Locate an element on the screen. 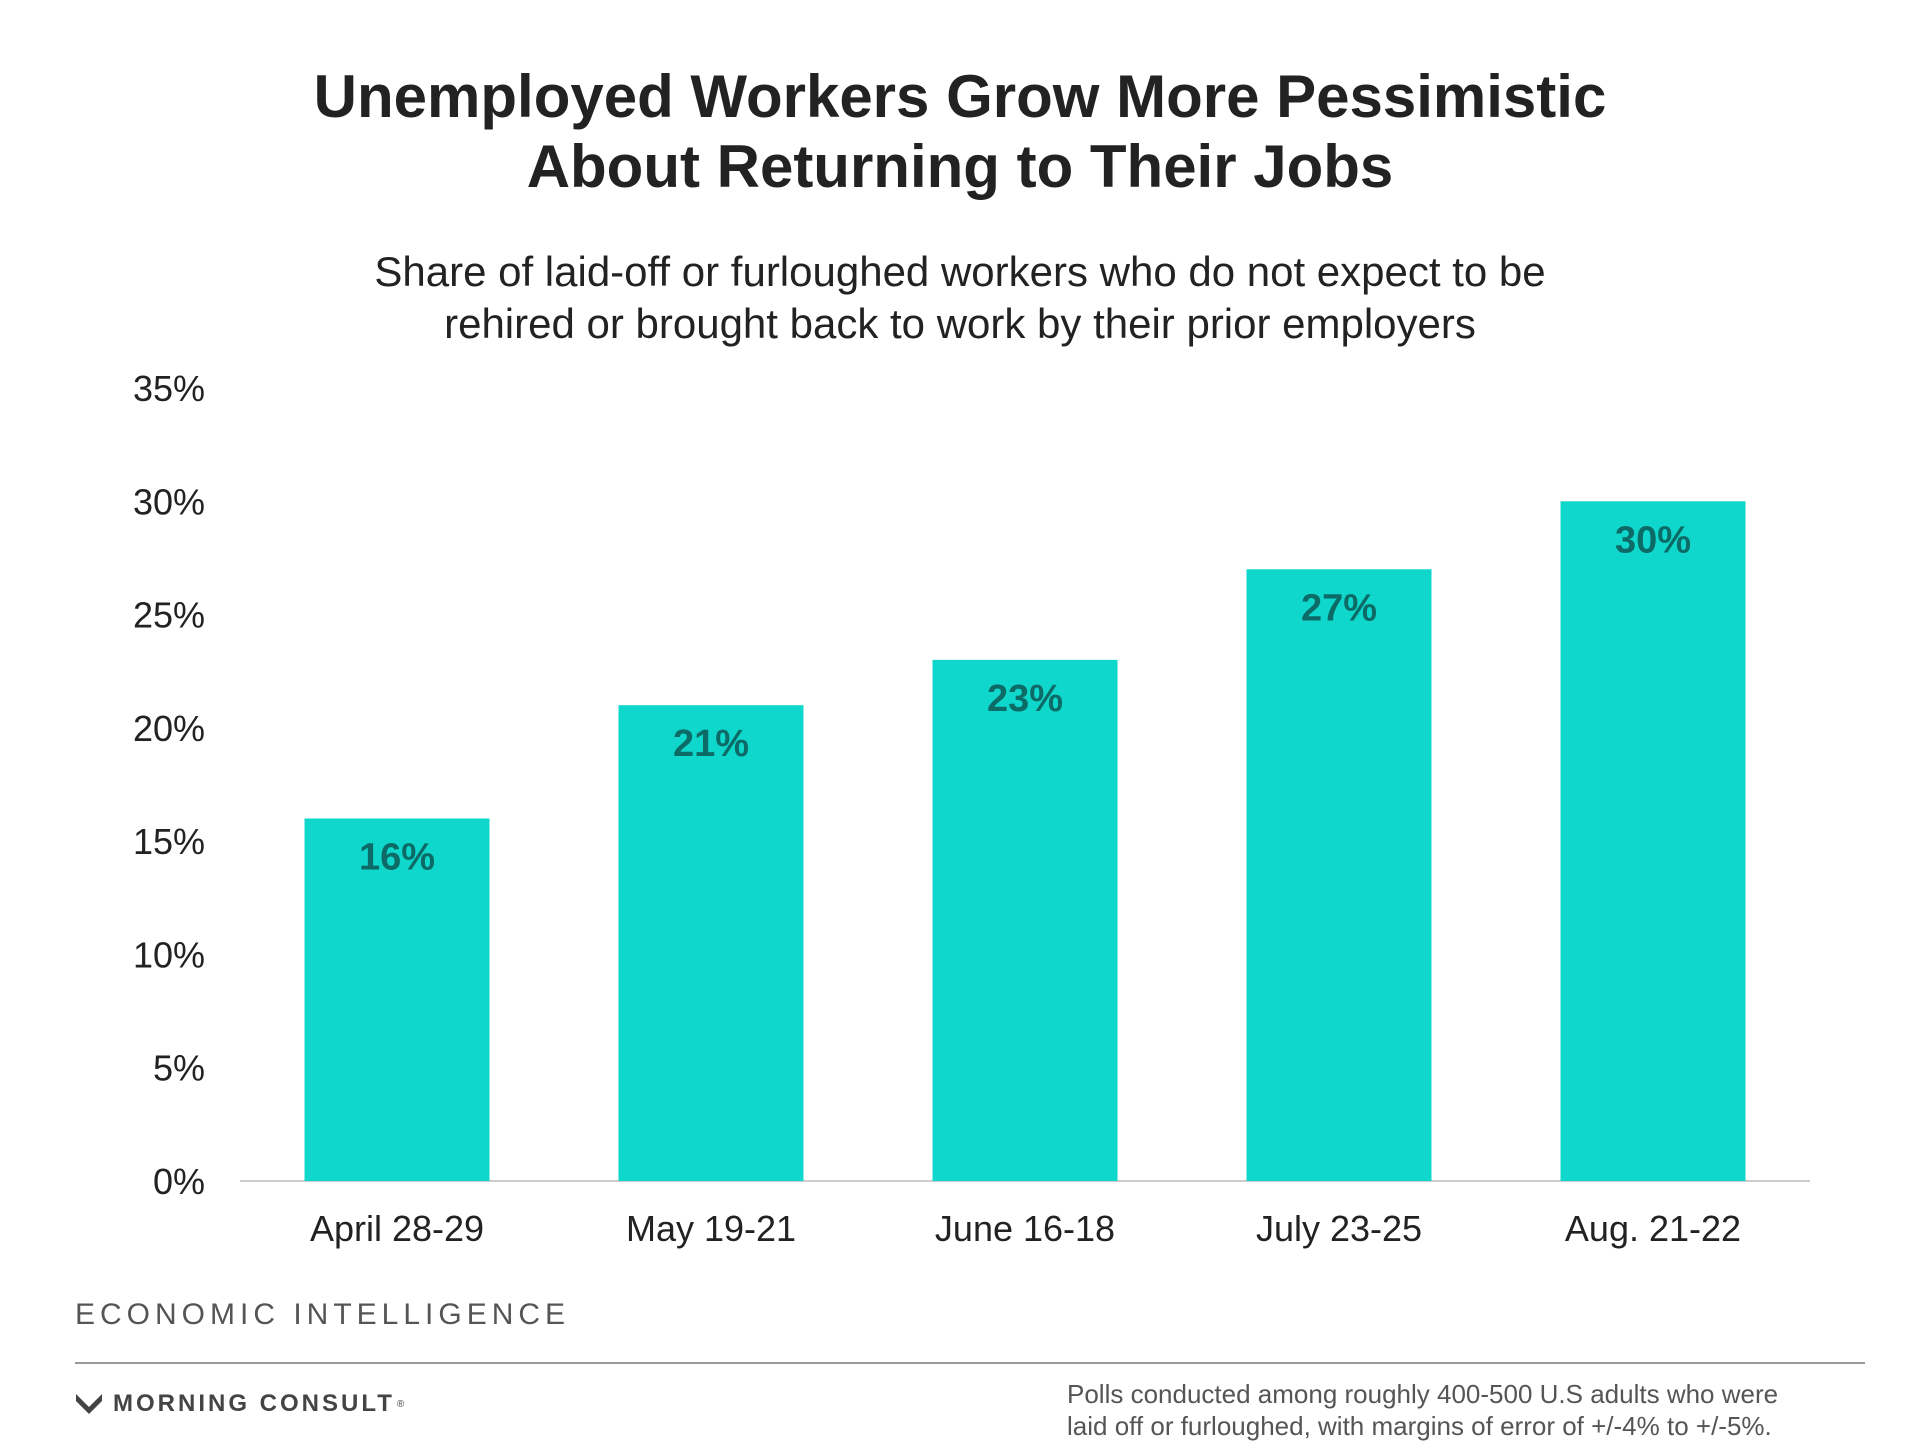 Image resolution: width=1920 pixels, height=1442 pixels. y-tick-label: 15% is located at coordinates (169, 841).